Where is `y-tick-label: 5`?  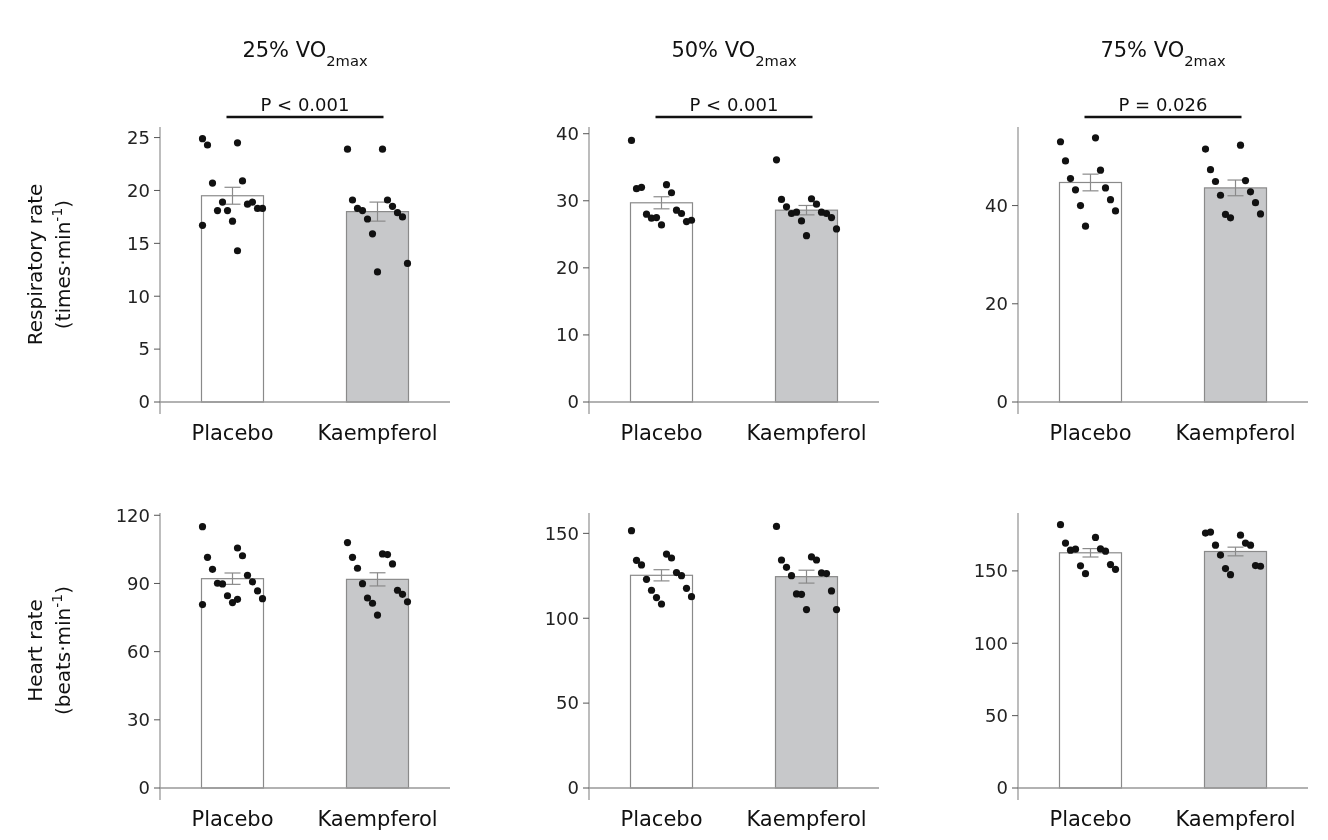 y-tick-label: 5 is located at coordinates (144, 349).